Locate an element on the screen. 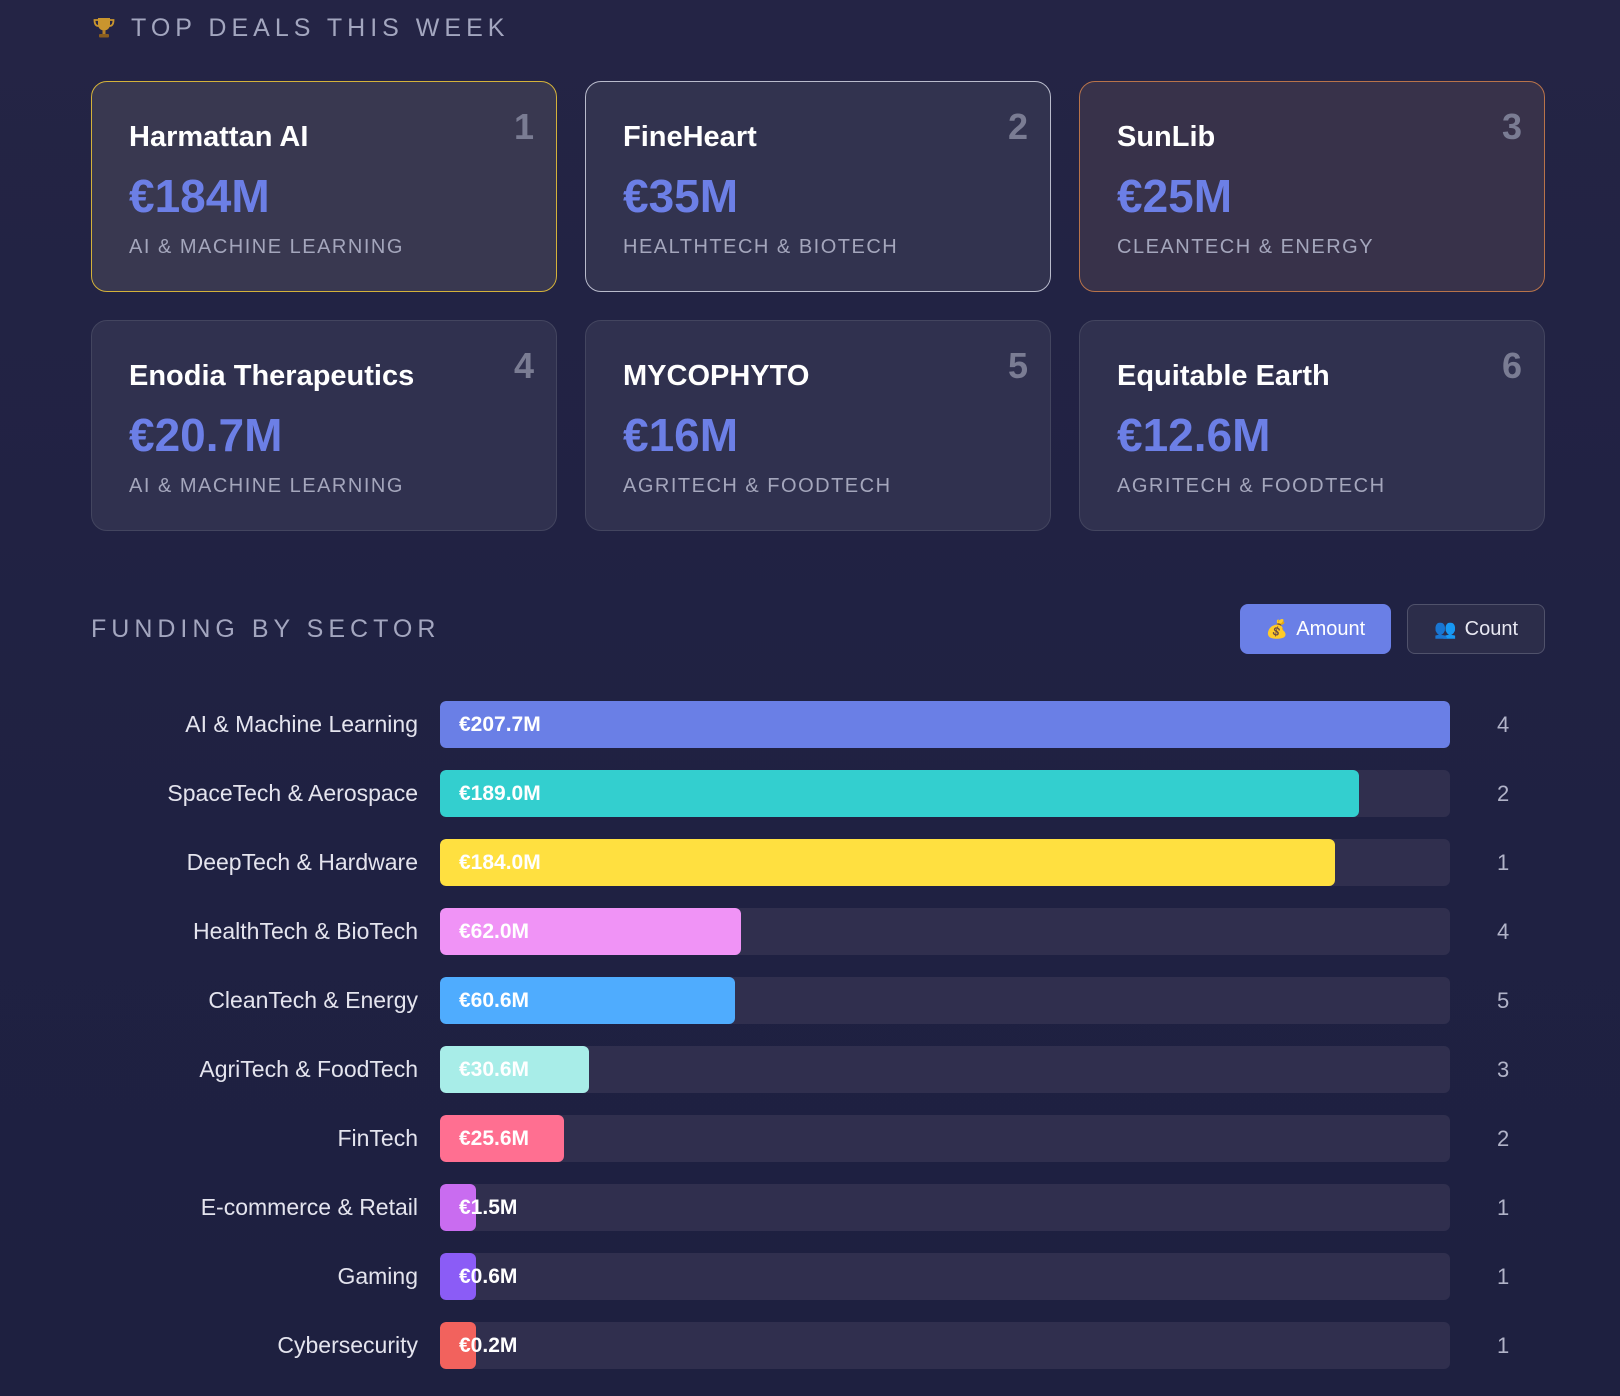 This screenshot has height=1396, width=1620. sector-bar-row: AgriTech & FoodTech €30.6M 3 is located at coordinates (818, 1069).